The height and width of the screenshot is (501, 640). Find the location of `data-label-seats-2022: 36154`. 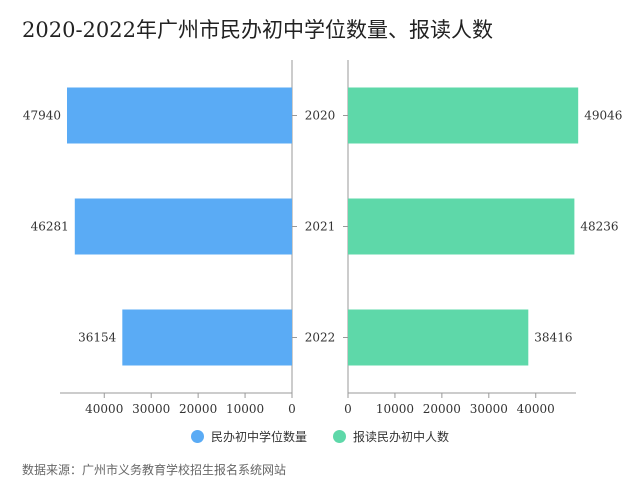

data-label-seats-2022: 36154 is located at coordinates (97, 338).